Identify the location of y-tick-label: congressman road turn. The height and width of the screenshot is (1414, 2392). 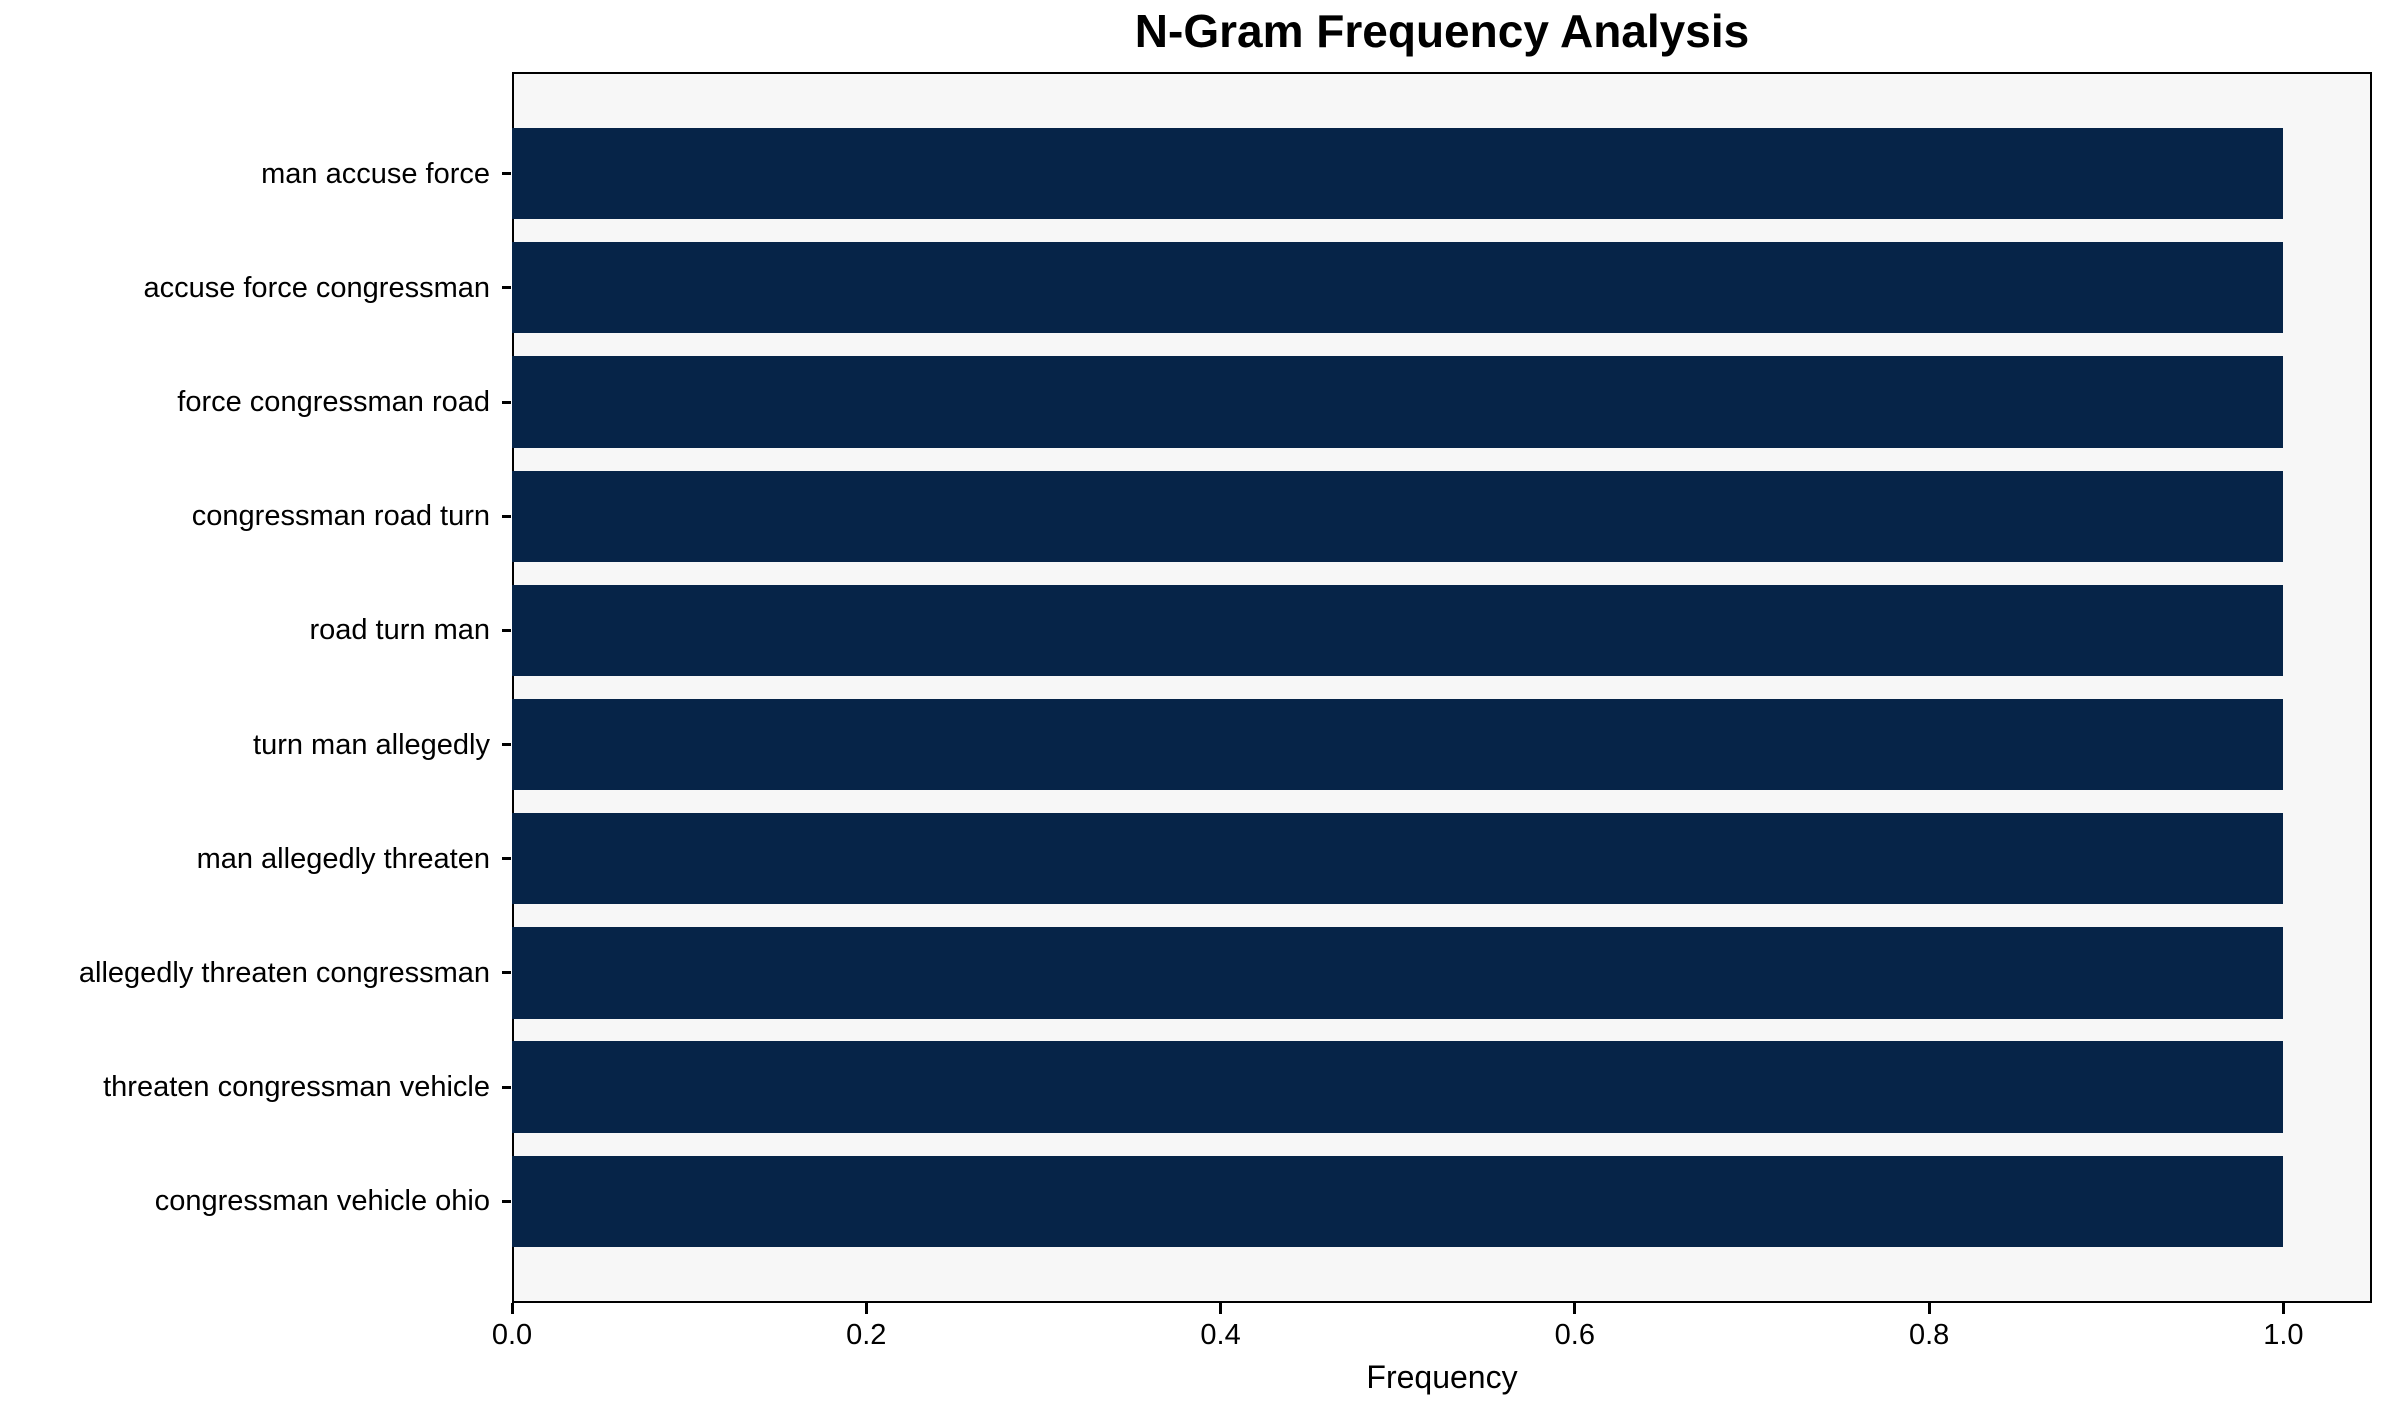
(340, 516).